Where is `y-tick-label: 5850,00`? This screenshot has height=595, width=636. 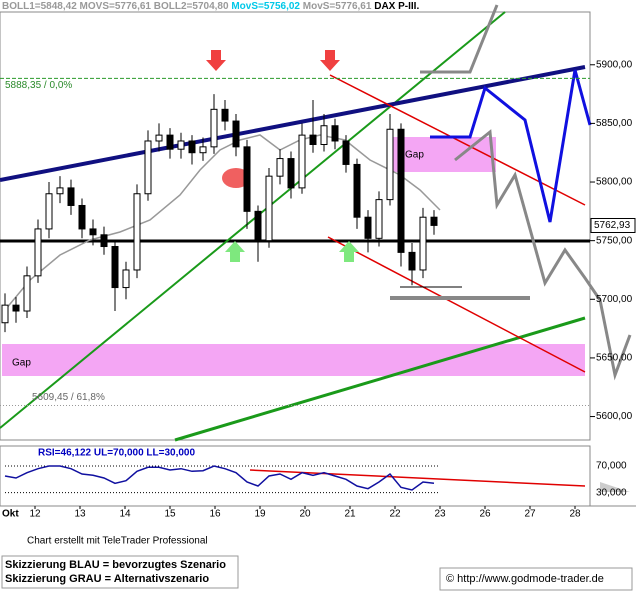 y-tick-label: 5850,00 is located at coordinates (614, 123).